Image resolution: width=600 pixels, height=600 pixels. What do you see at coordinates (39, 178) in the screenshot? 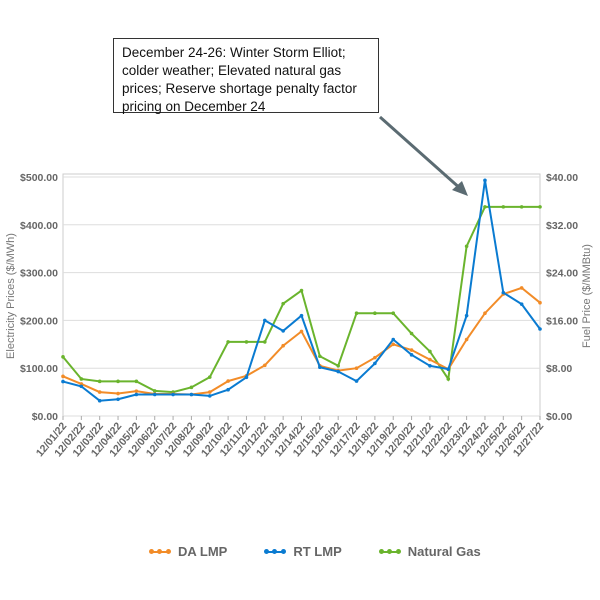
I see `y-tick-label: $500.00` at bounding box center [39, 178].